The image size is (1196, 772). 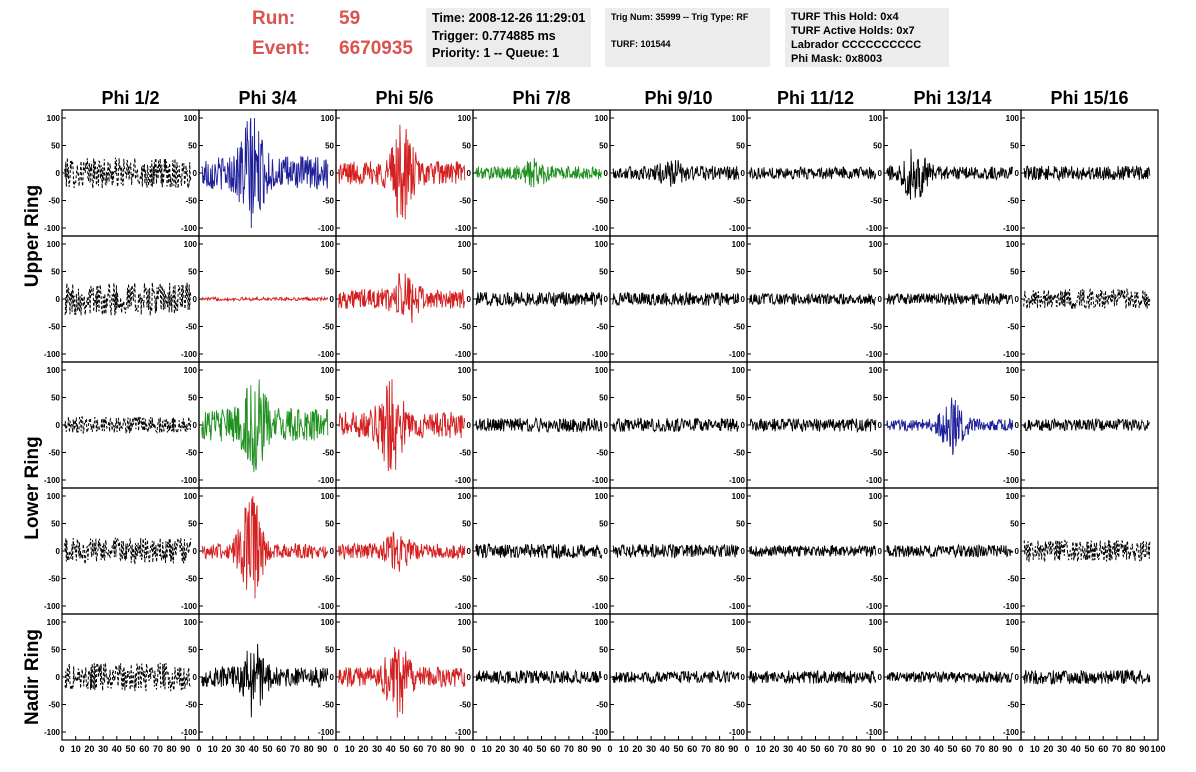 What do you see at coordinates (332, 49) in the screenshot?
I see `event-line: Event: 6670935` at bounding box center [332, 49].